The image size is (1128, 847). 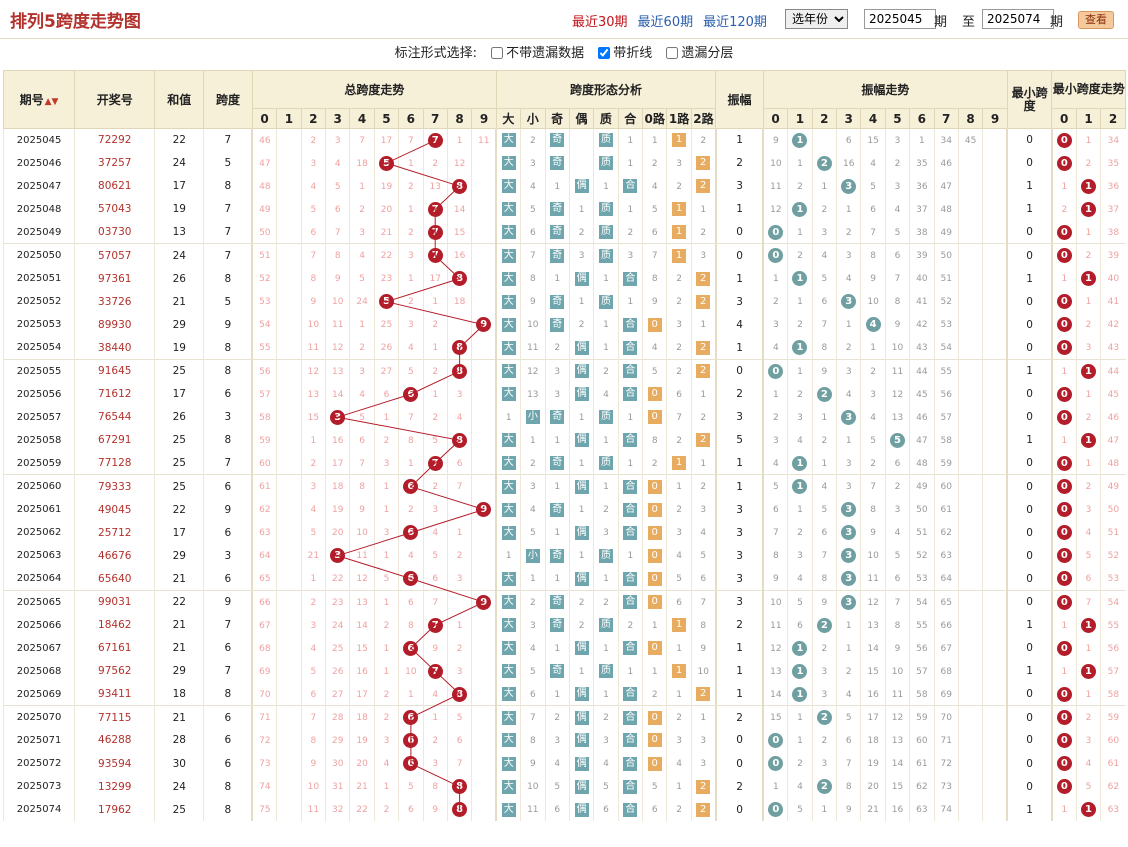 I want to click on issue-from-input, so click(x=900, y=19).